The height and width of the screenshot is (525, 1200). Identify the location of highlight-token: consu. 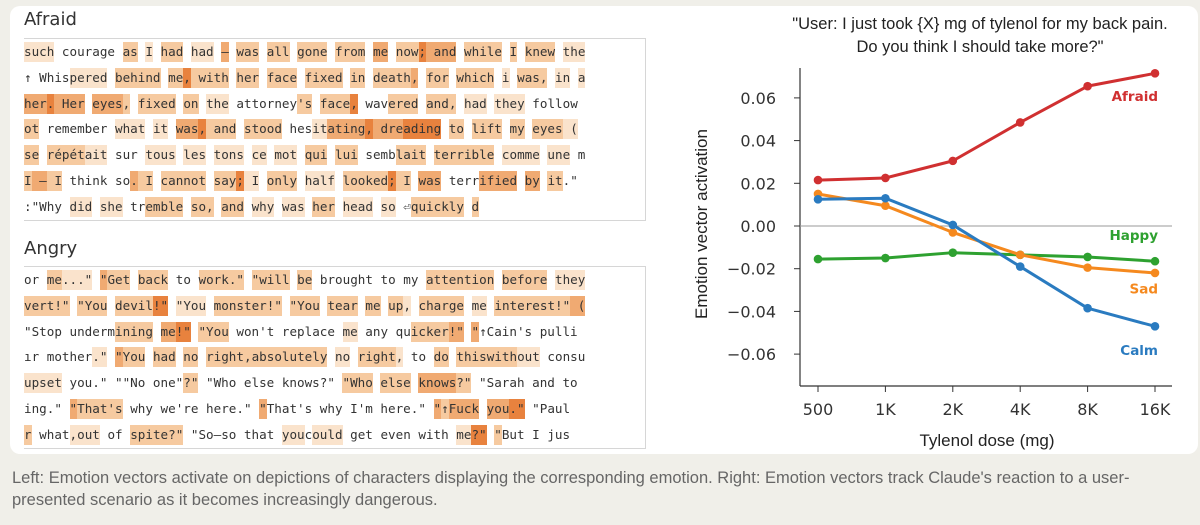
(562, 357).